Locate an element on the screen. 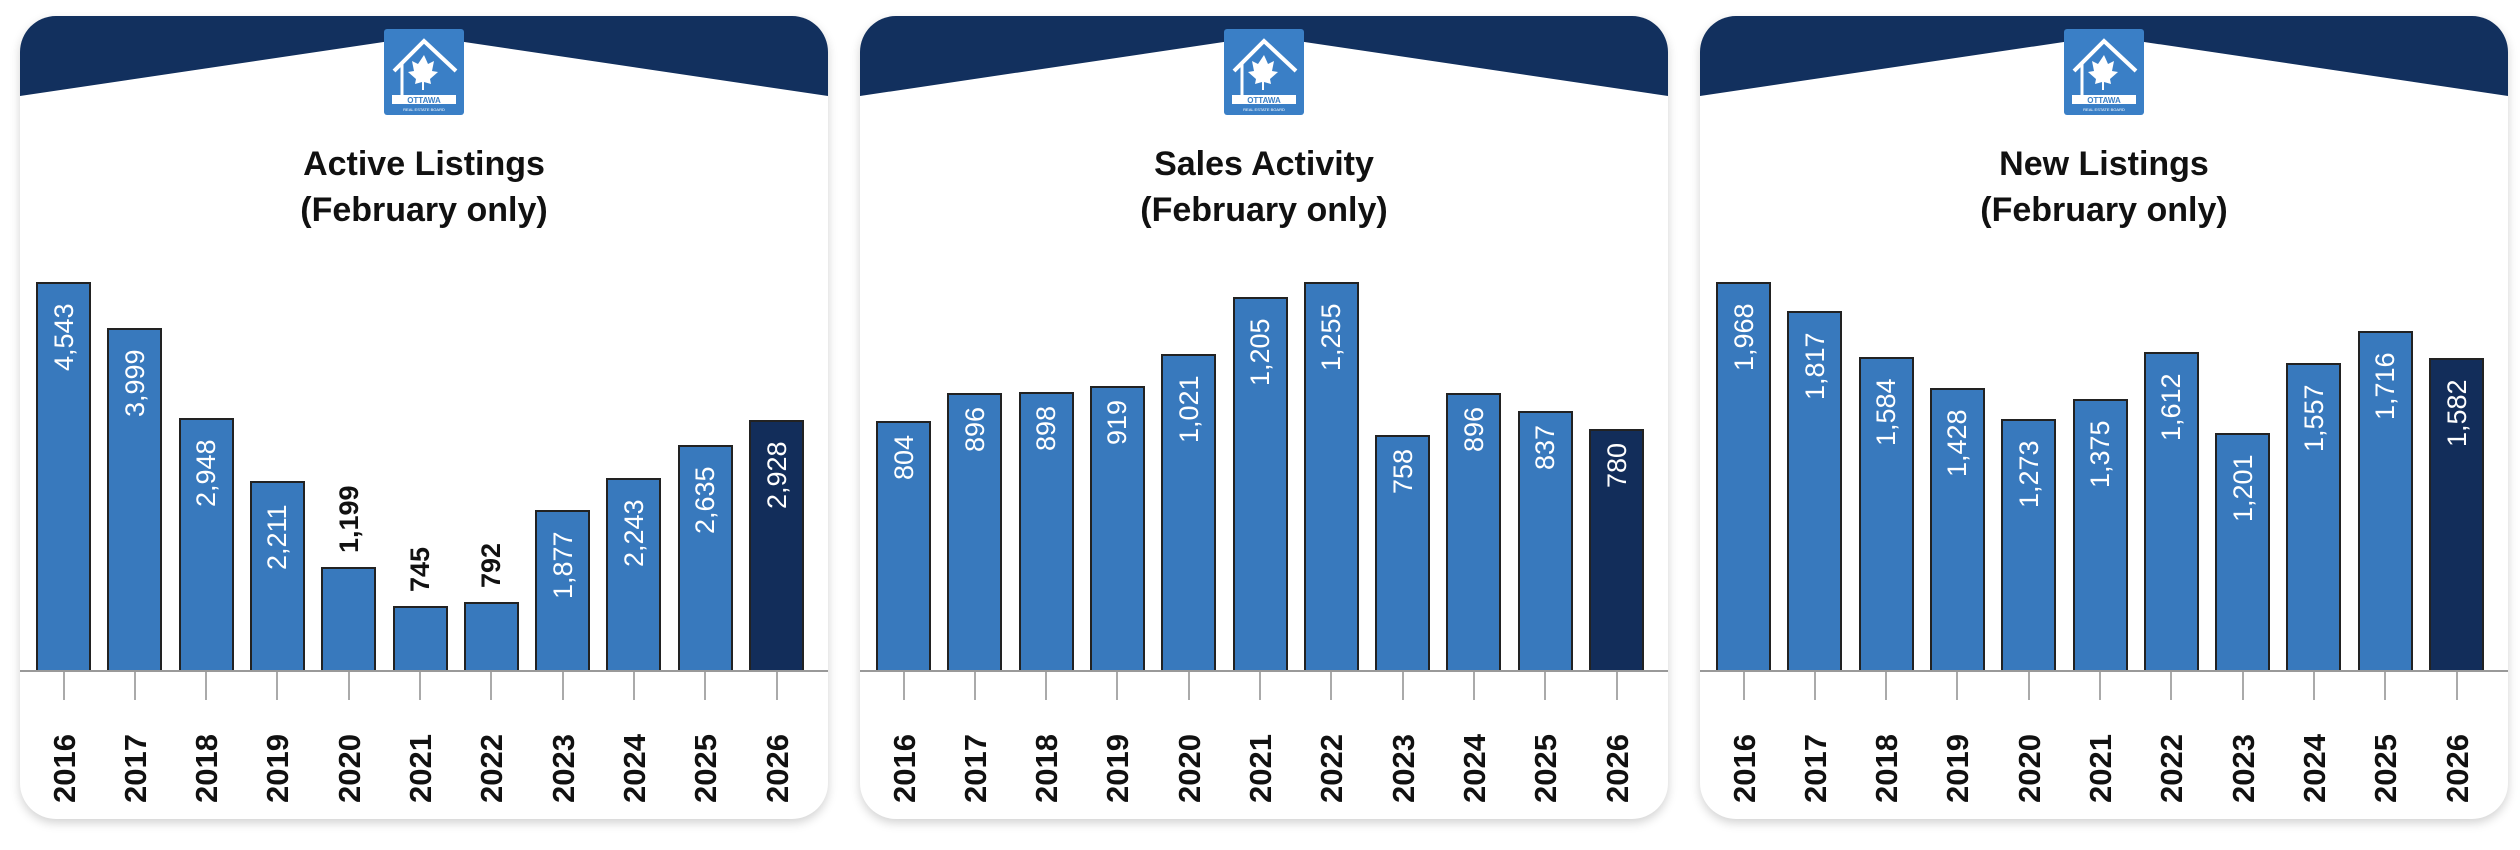 This screenshot has height=850, width=2520. data-label: 919 is located at coordinates (1117, 422).